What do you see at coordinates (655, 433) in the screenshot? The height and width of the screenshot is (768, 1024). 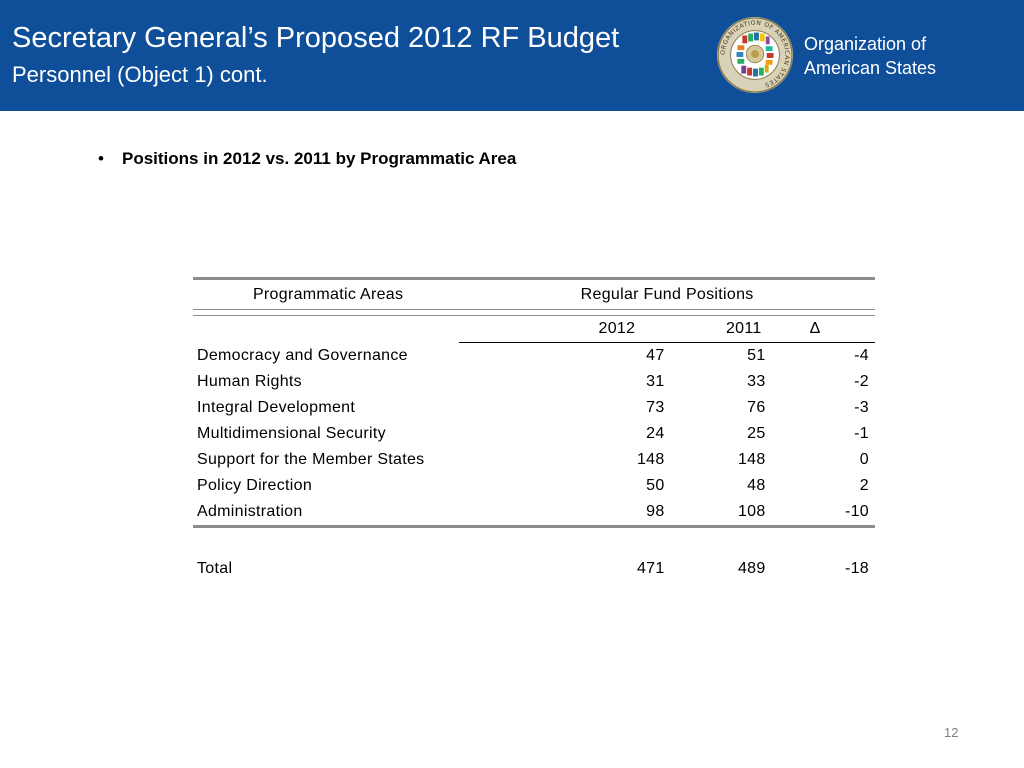 I see `value-2012: 24` at bounding box center [655, 433].